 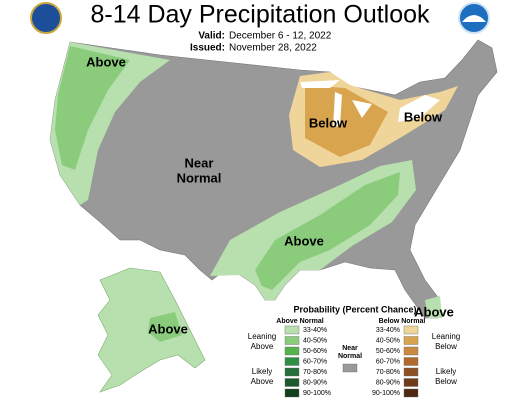 What do you see at coordinates (350, 356) in the screenshot?
I see `legend-heading: Normal` at bounding box center [350, 356].